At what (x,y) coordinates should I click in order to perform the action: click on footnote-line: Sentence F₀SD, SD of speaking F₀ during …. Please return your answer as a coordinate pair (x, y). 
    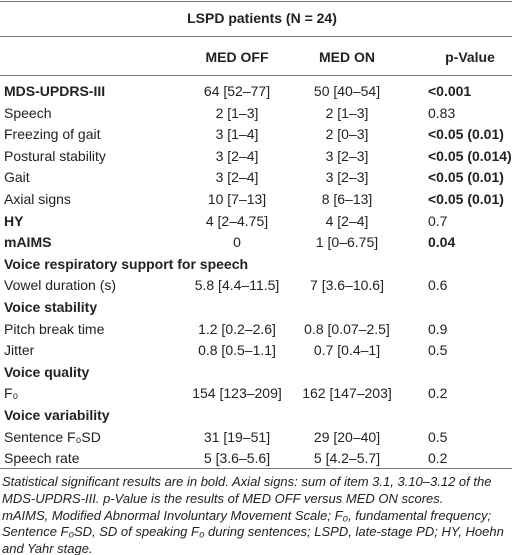
    Looking at the image, I should click on (253, 532).